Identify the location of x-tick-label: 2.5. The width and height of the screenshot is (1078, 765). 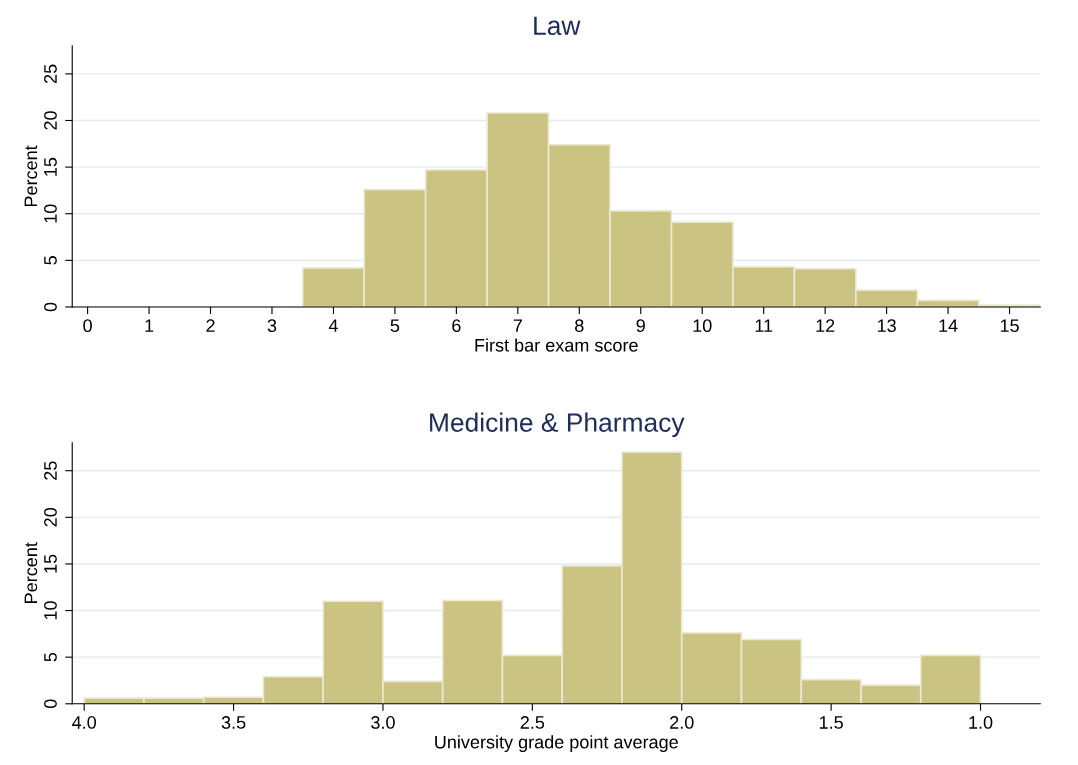
(532, 722).